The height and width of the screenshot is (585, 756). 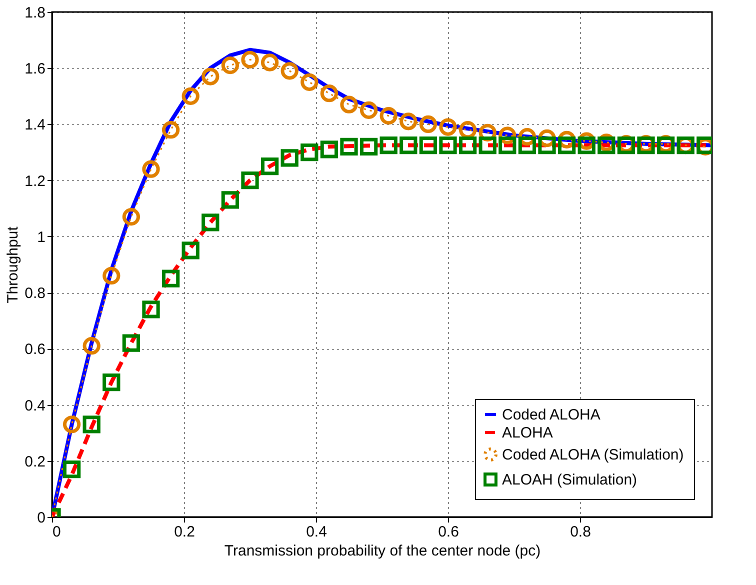 I want to click on y-tick-label: 0, so click(x=41, y=518).